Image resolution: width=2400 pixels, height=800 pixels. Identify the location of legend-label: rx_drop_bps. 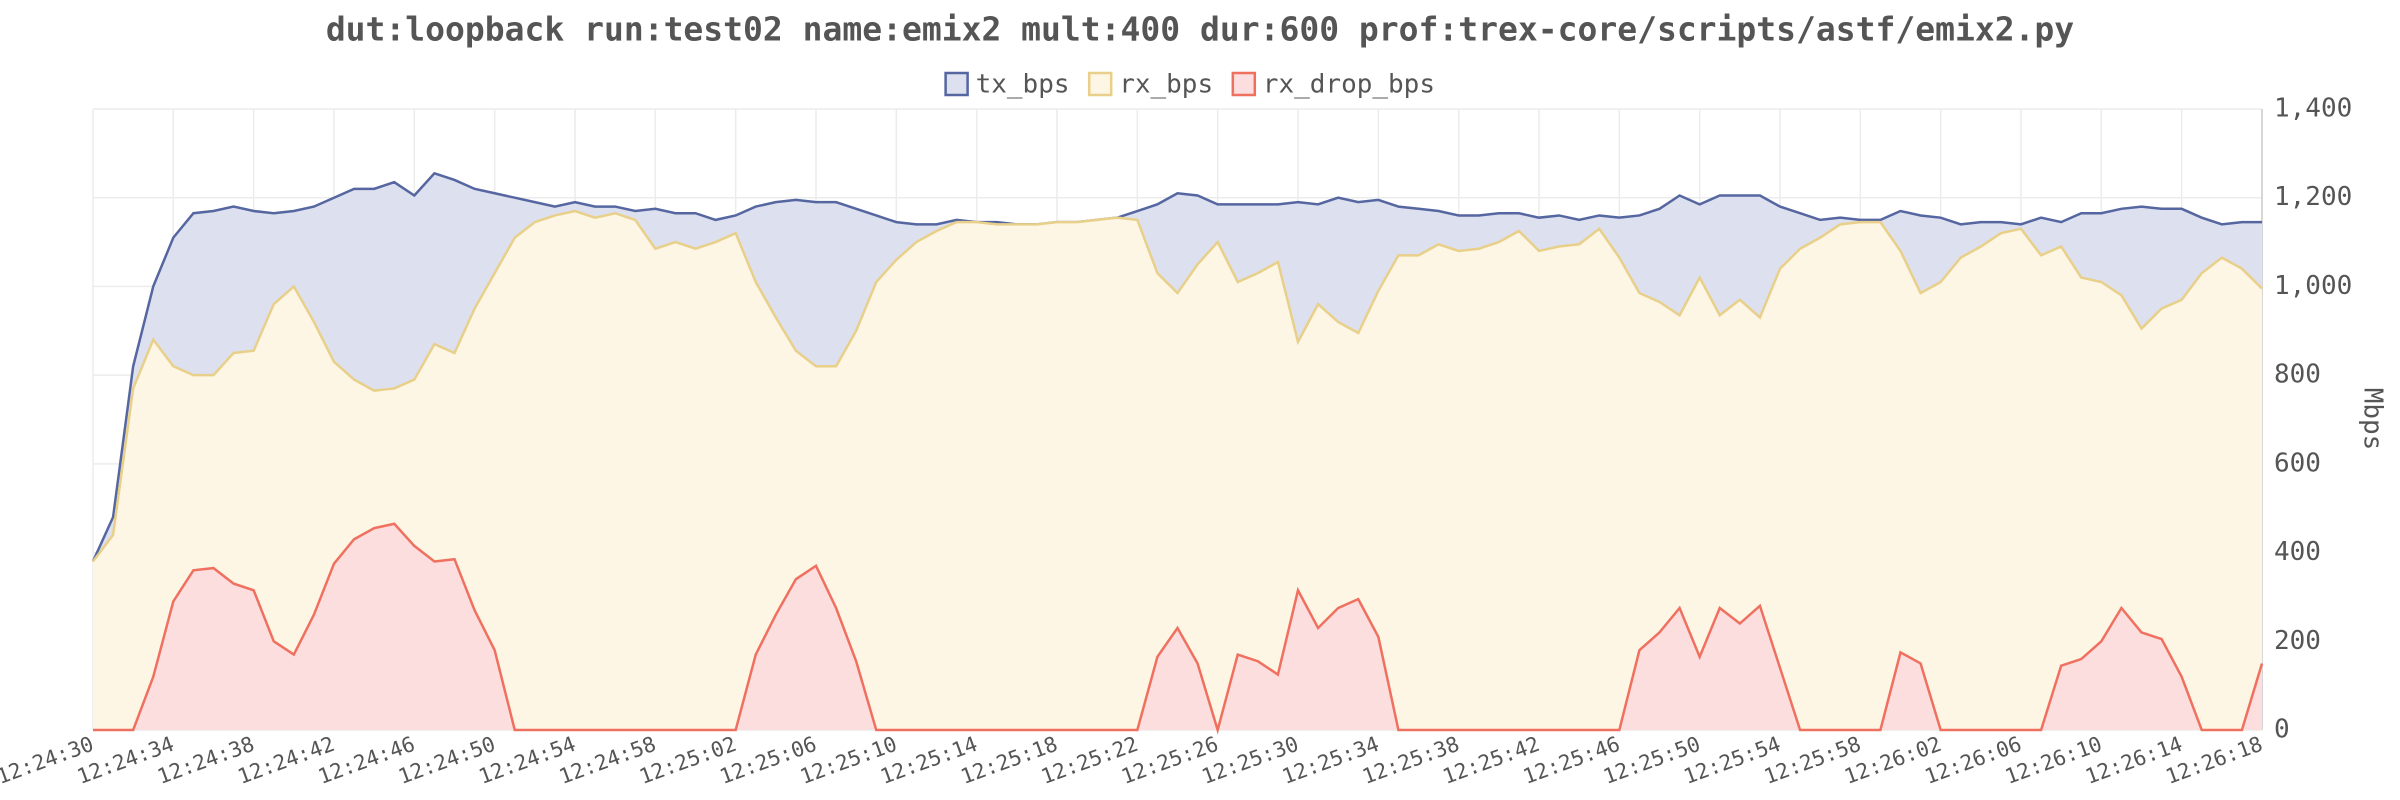
(1349, 85).